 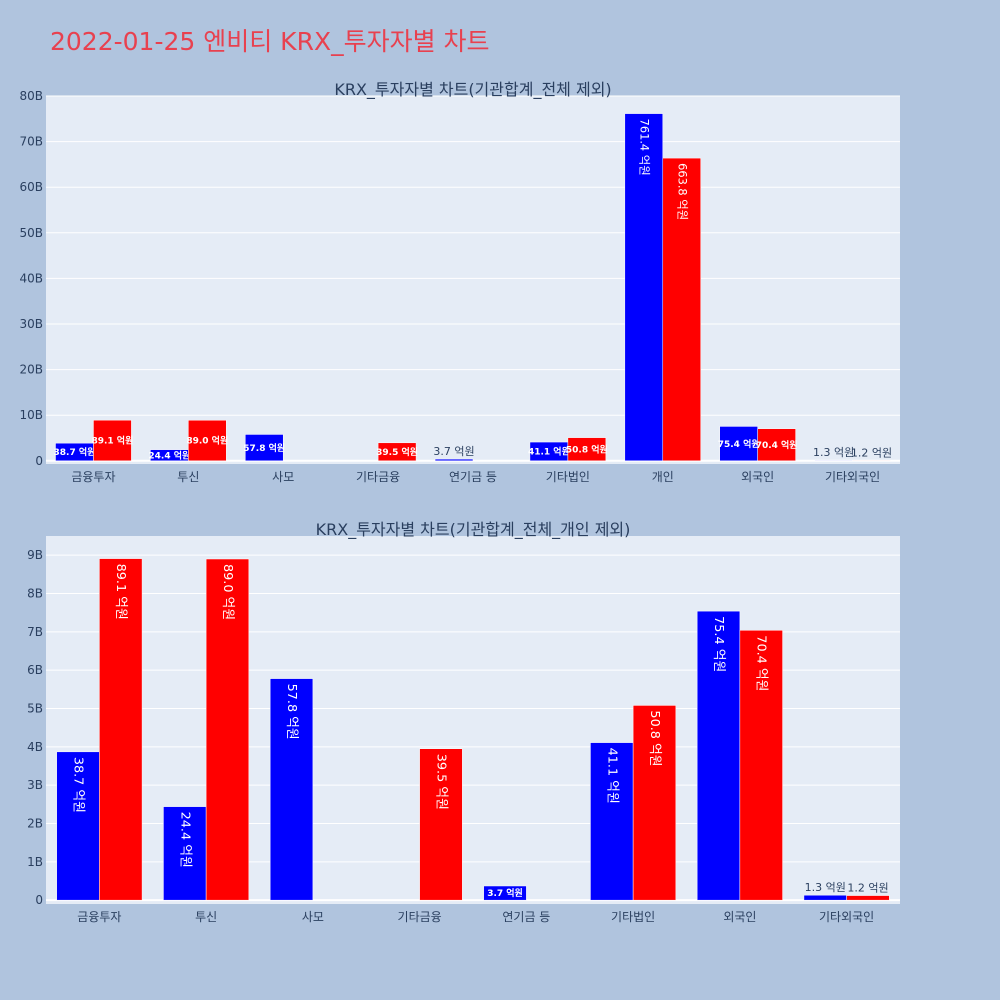 What do you see at coordinates (35, 747) in the screenshot?
I see `y-tick-label: 4B` at bounding box center [35, 747].